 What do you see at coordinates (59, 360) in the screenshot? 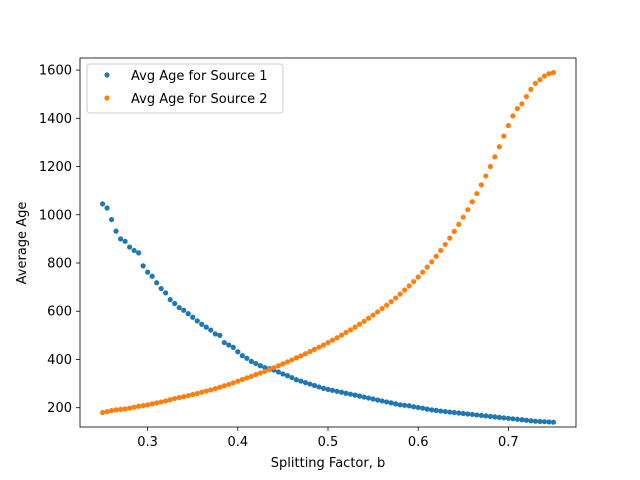
I see `y-tick-label: 400` at bounding box center [59, 360].